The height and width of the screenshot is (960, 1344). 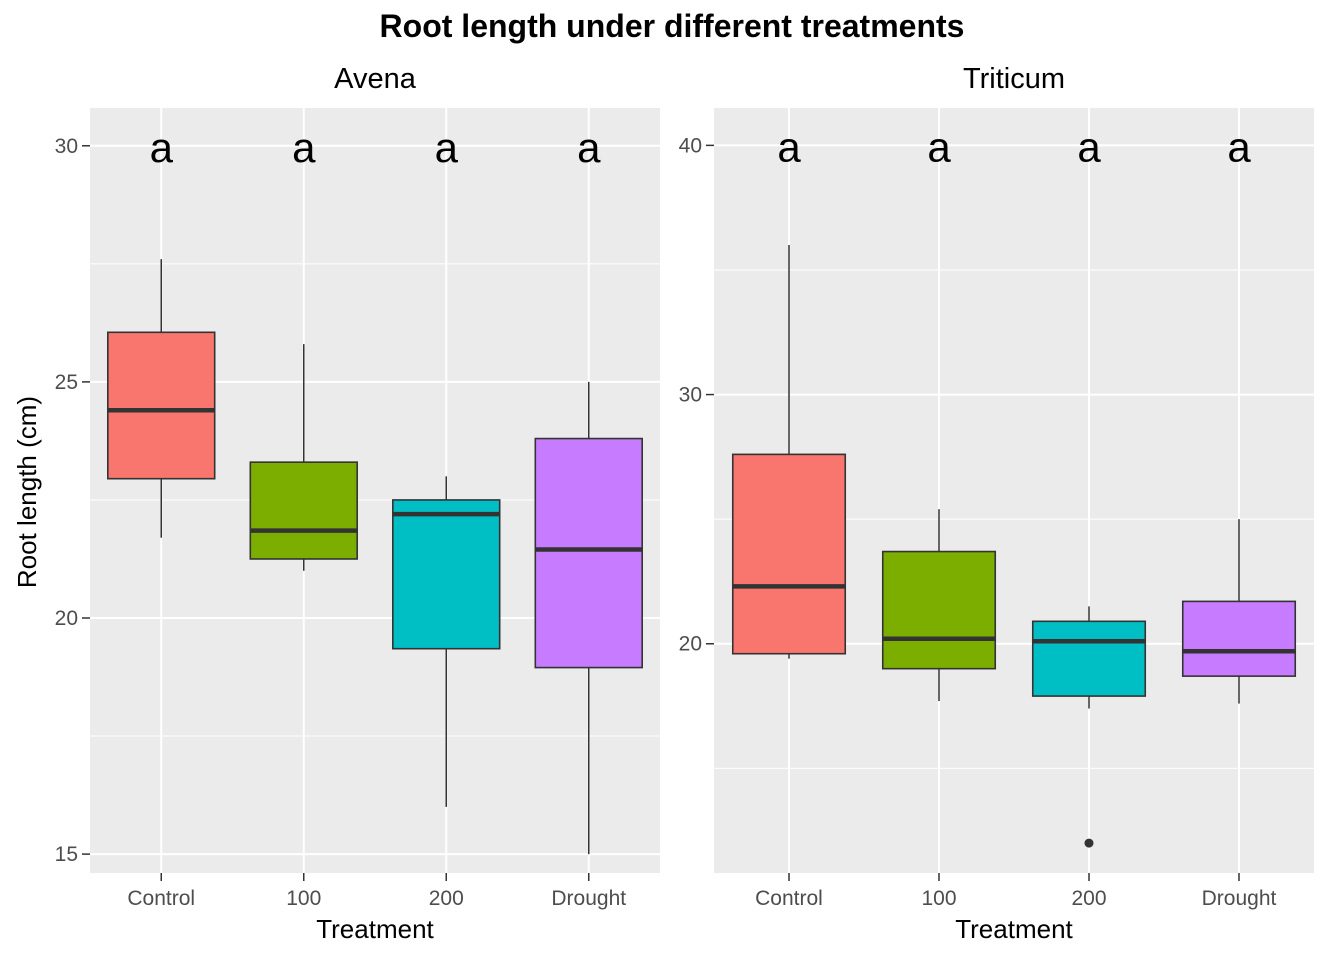 I want to click on y-tick-label: 40, so click(x=690, y=145).